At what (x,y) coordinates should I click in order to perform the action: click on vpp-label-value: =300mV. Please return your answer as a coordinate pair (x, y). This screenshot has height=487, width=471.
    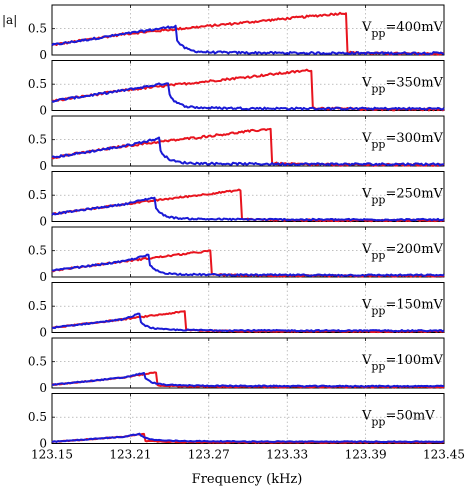
    Looking at the image, I should click on (414, 138).